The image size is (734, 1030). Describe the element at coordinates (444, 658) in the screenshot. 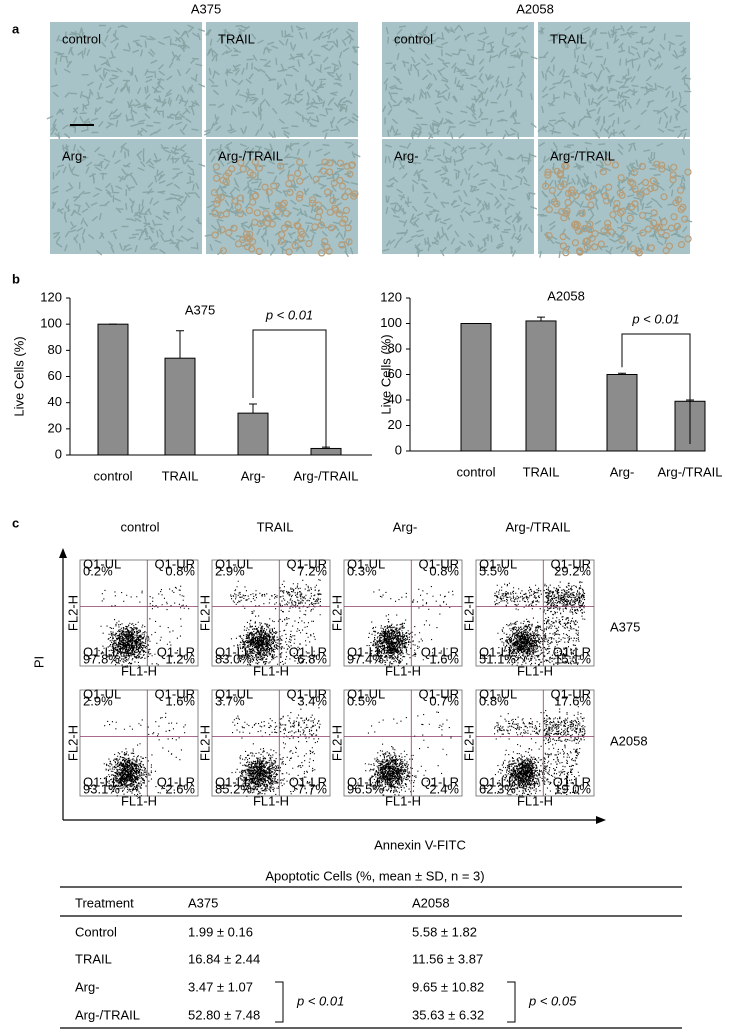

I see `quadrant-percent: 1.6%` at that location.